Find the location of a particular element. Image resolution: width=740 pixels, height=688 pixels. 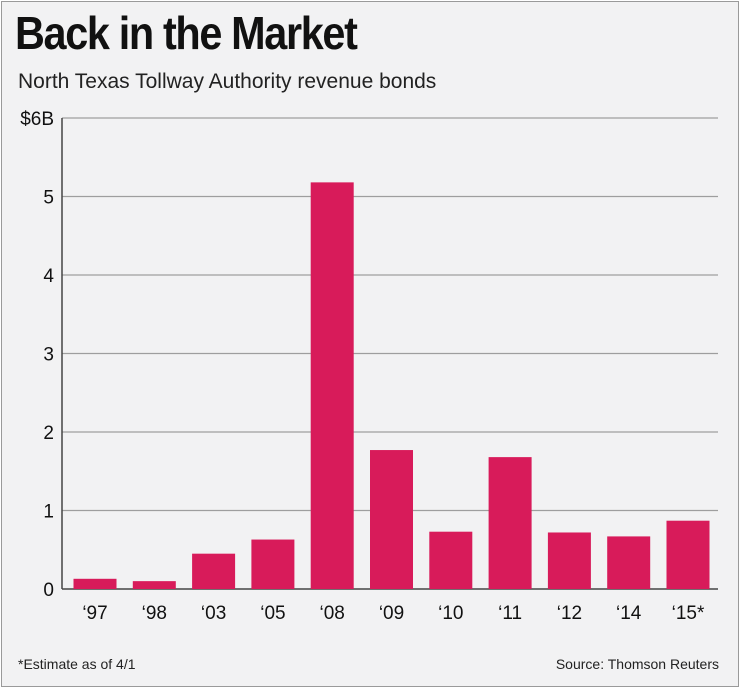

x-tick-label: ‘12 is located at coordinates (569, 613).